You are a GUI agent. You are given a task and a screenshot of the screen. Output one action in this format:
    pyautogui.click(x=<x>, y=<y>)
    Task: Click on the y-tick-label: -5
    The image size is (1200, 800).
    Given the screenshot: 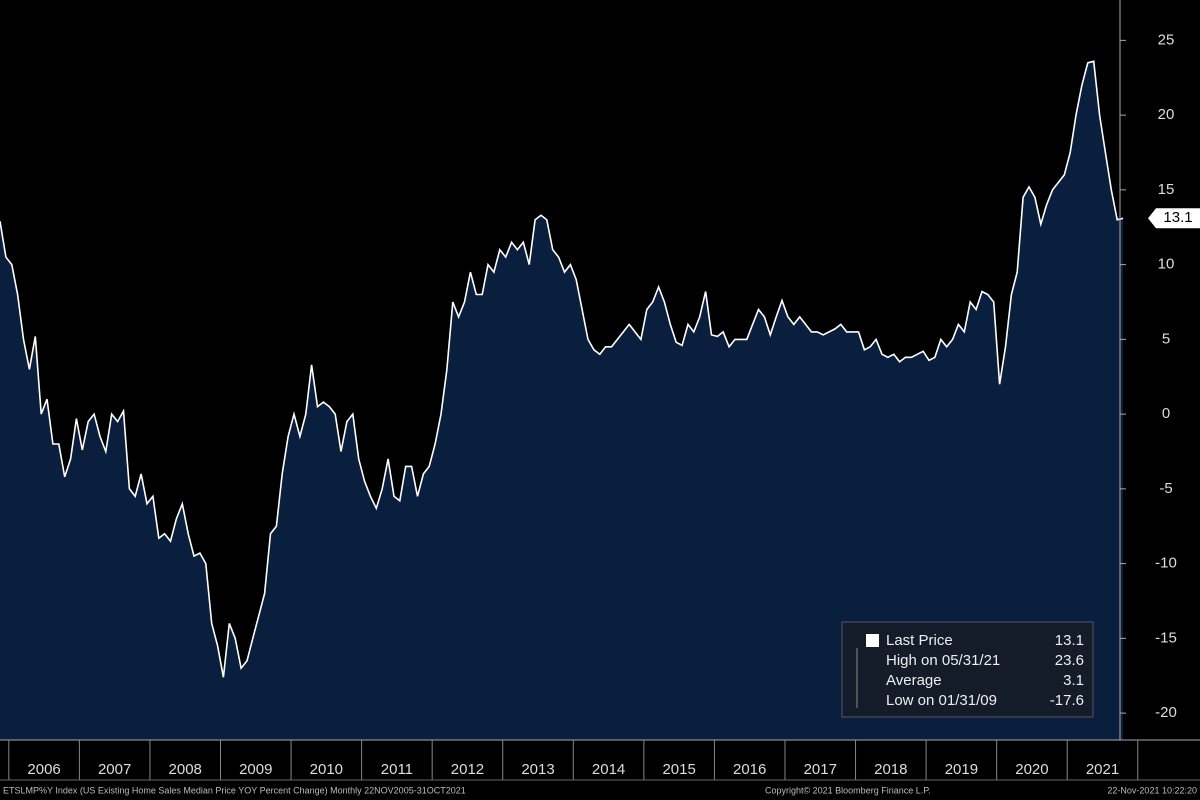 What is the action you would take?
    pyautogui.click(x=1165, y=488)
    